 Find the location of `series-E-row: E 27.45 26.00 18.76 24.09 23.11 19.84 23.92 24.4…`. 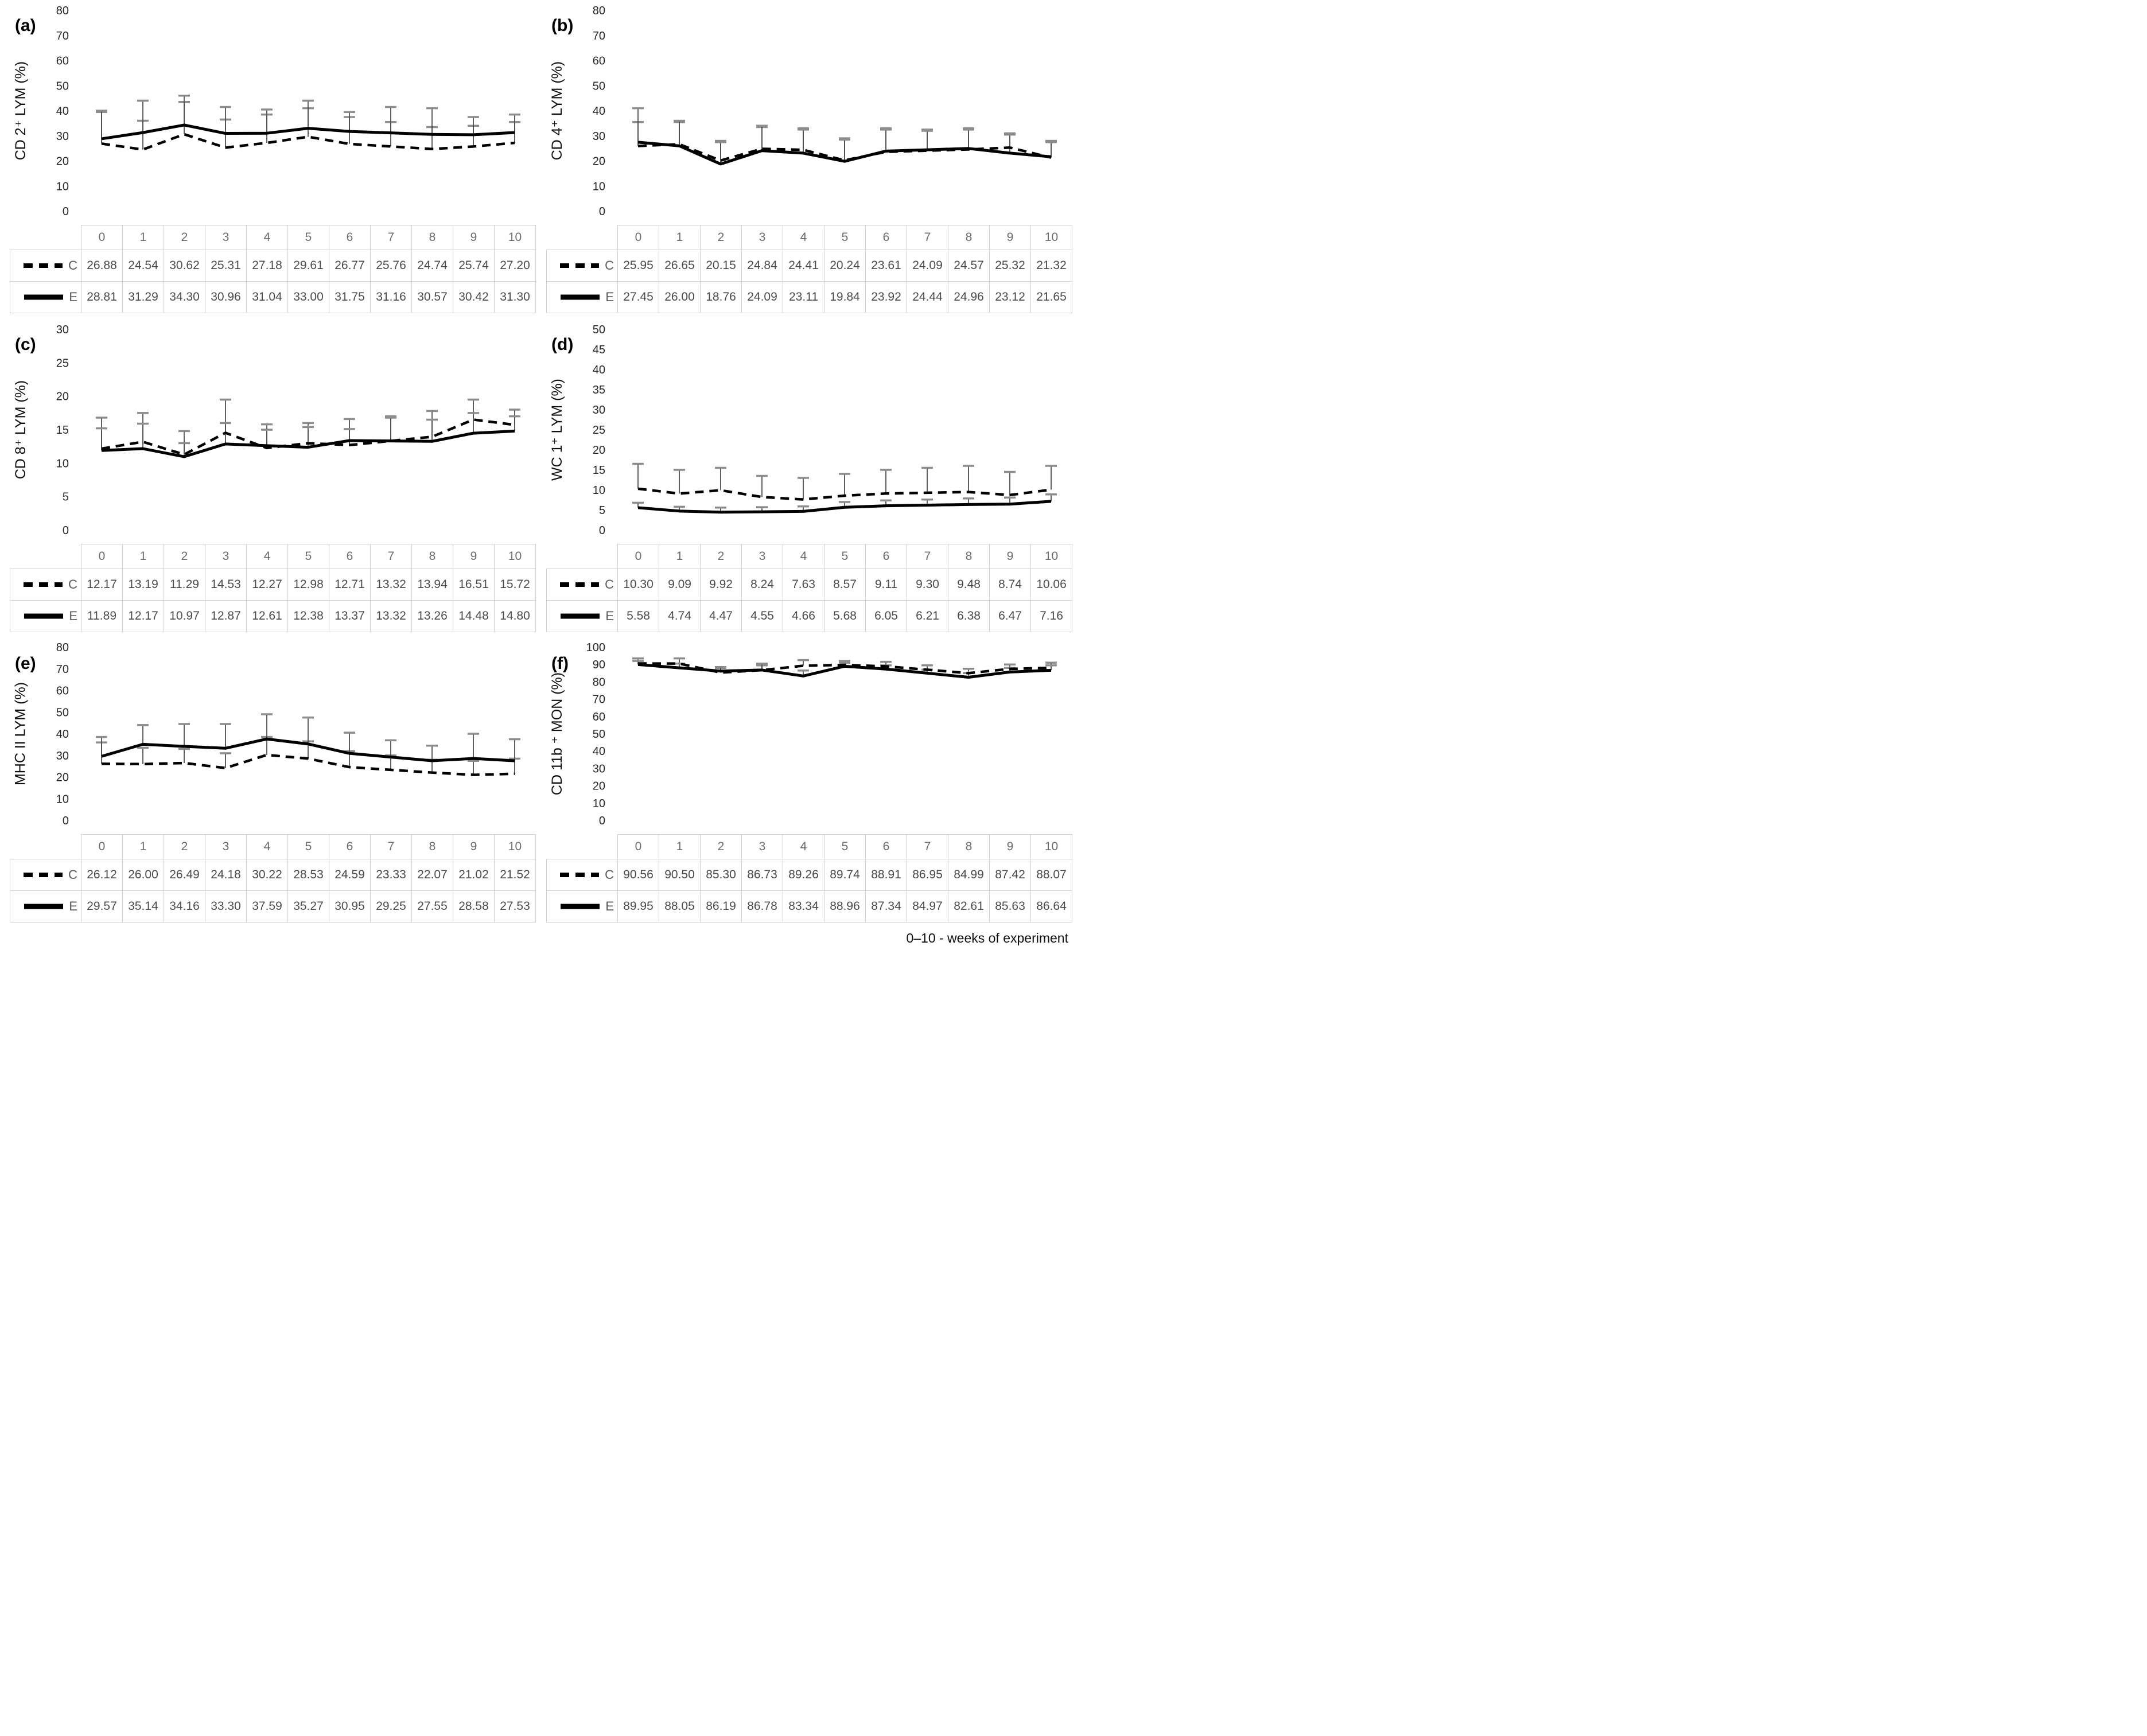

series-E-row: E 27.45 26.00 18.76 24.09 23.11 19.84 23.92 24.4… is located at coordinates (809, 297).